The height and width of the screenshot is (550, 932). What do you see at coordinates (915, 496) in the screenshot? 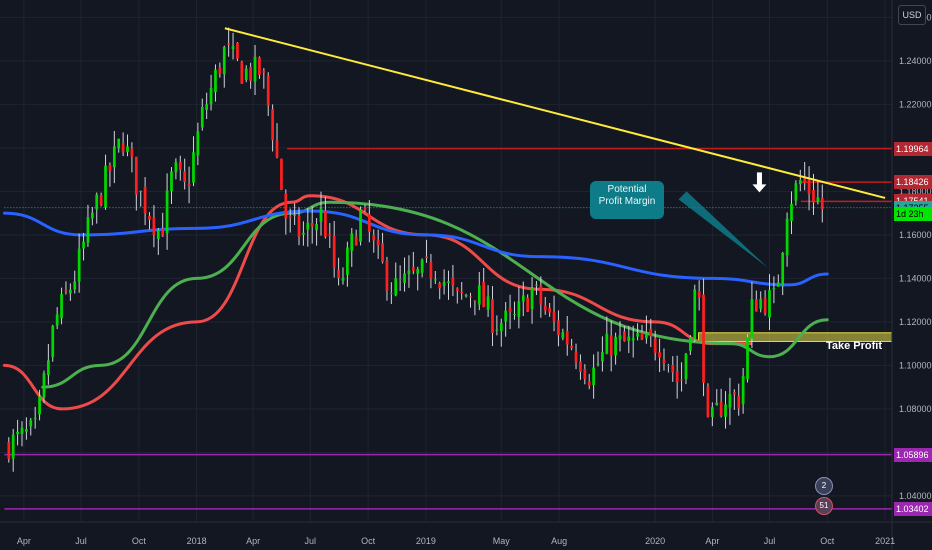
I see `price-tick-label: 1.04000` at bounding box center [915, 496].